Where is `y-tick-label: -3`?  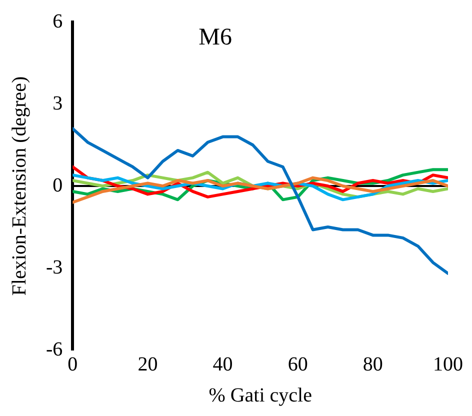 y-tick-label: -3 is located at coordinates (54, 267).